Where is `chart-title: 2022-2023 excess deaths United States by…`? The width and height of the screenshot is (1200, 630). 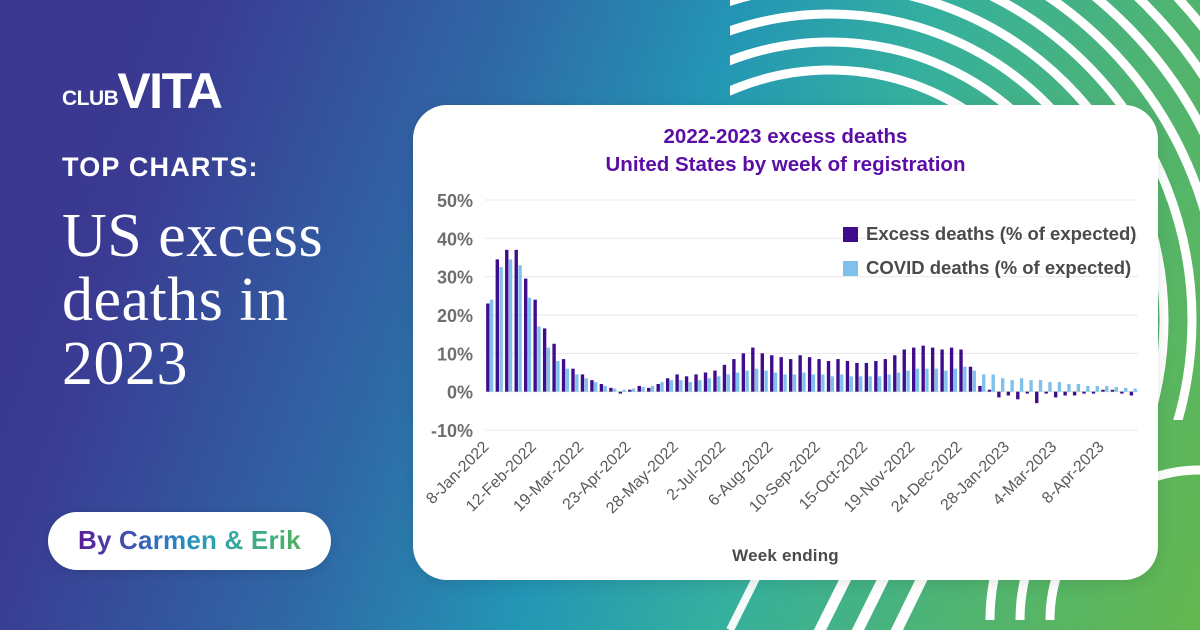
chart-title: 2022-2023 excess deaths United States by… is located at coordinates (785, 141).